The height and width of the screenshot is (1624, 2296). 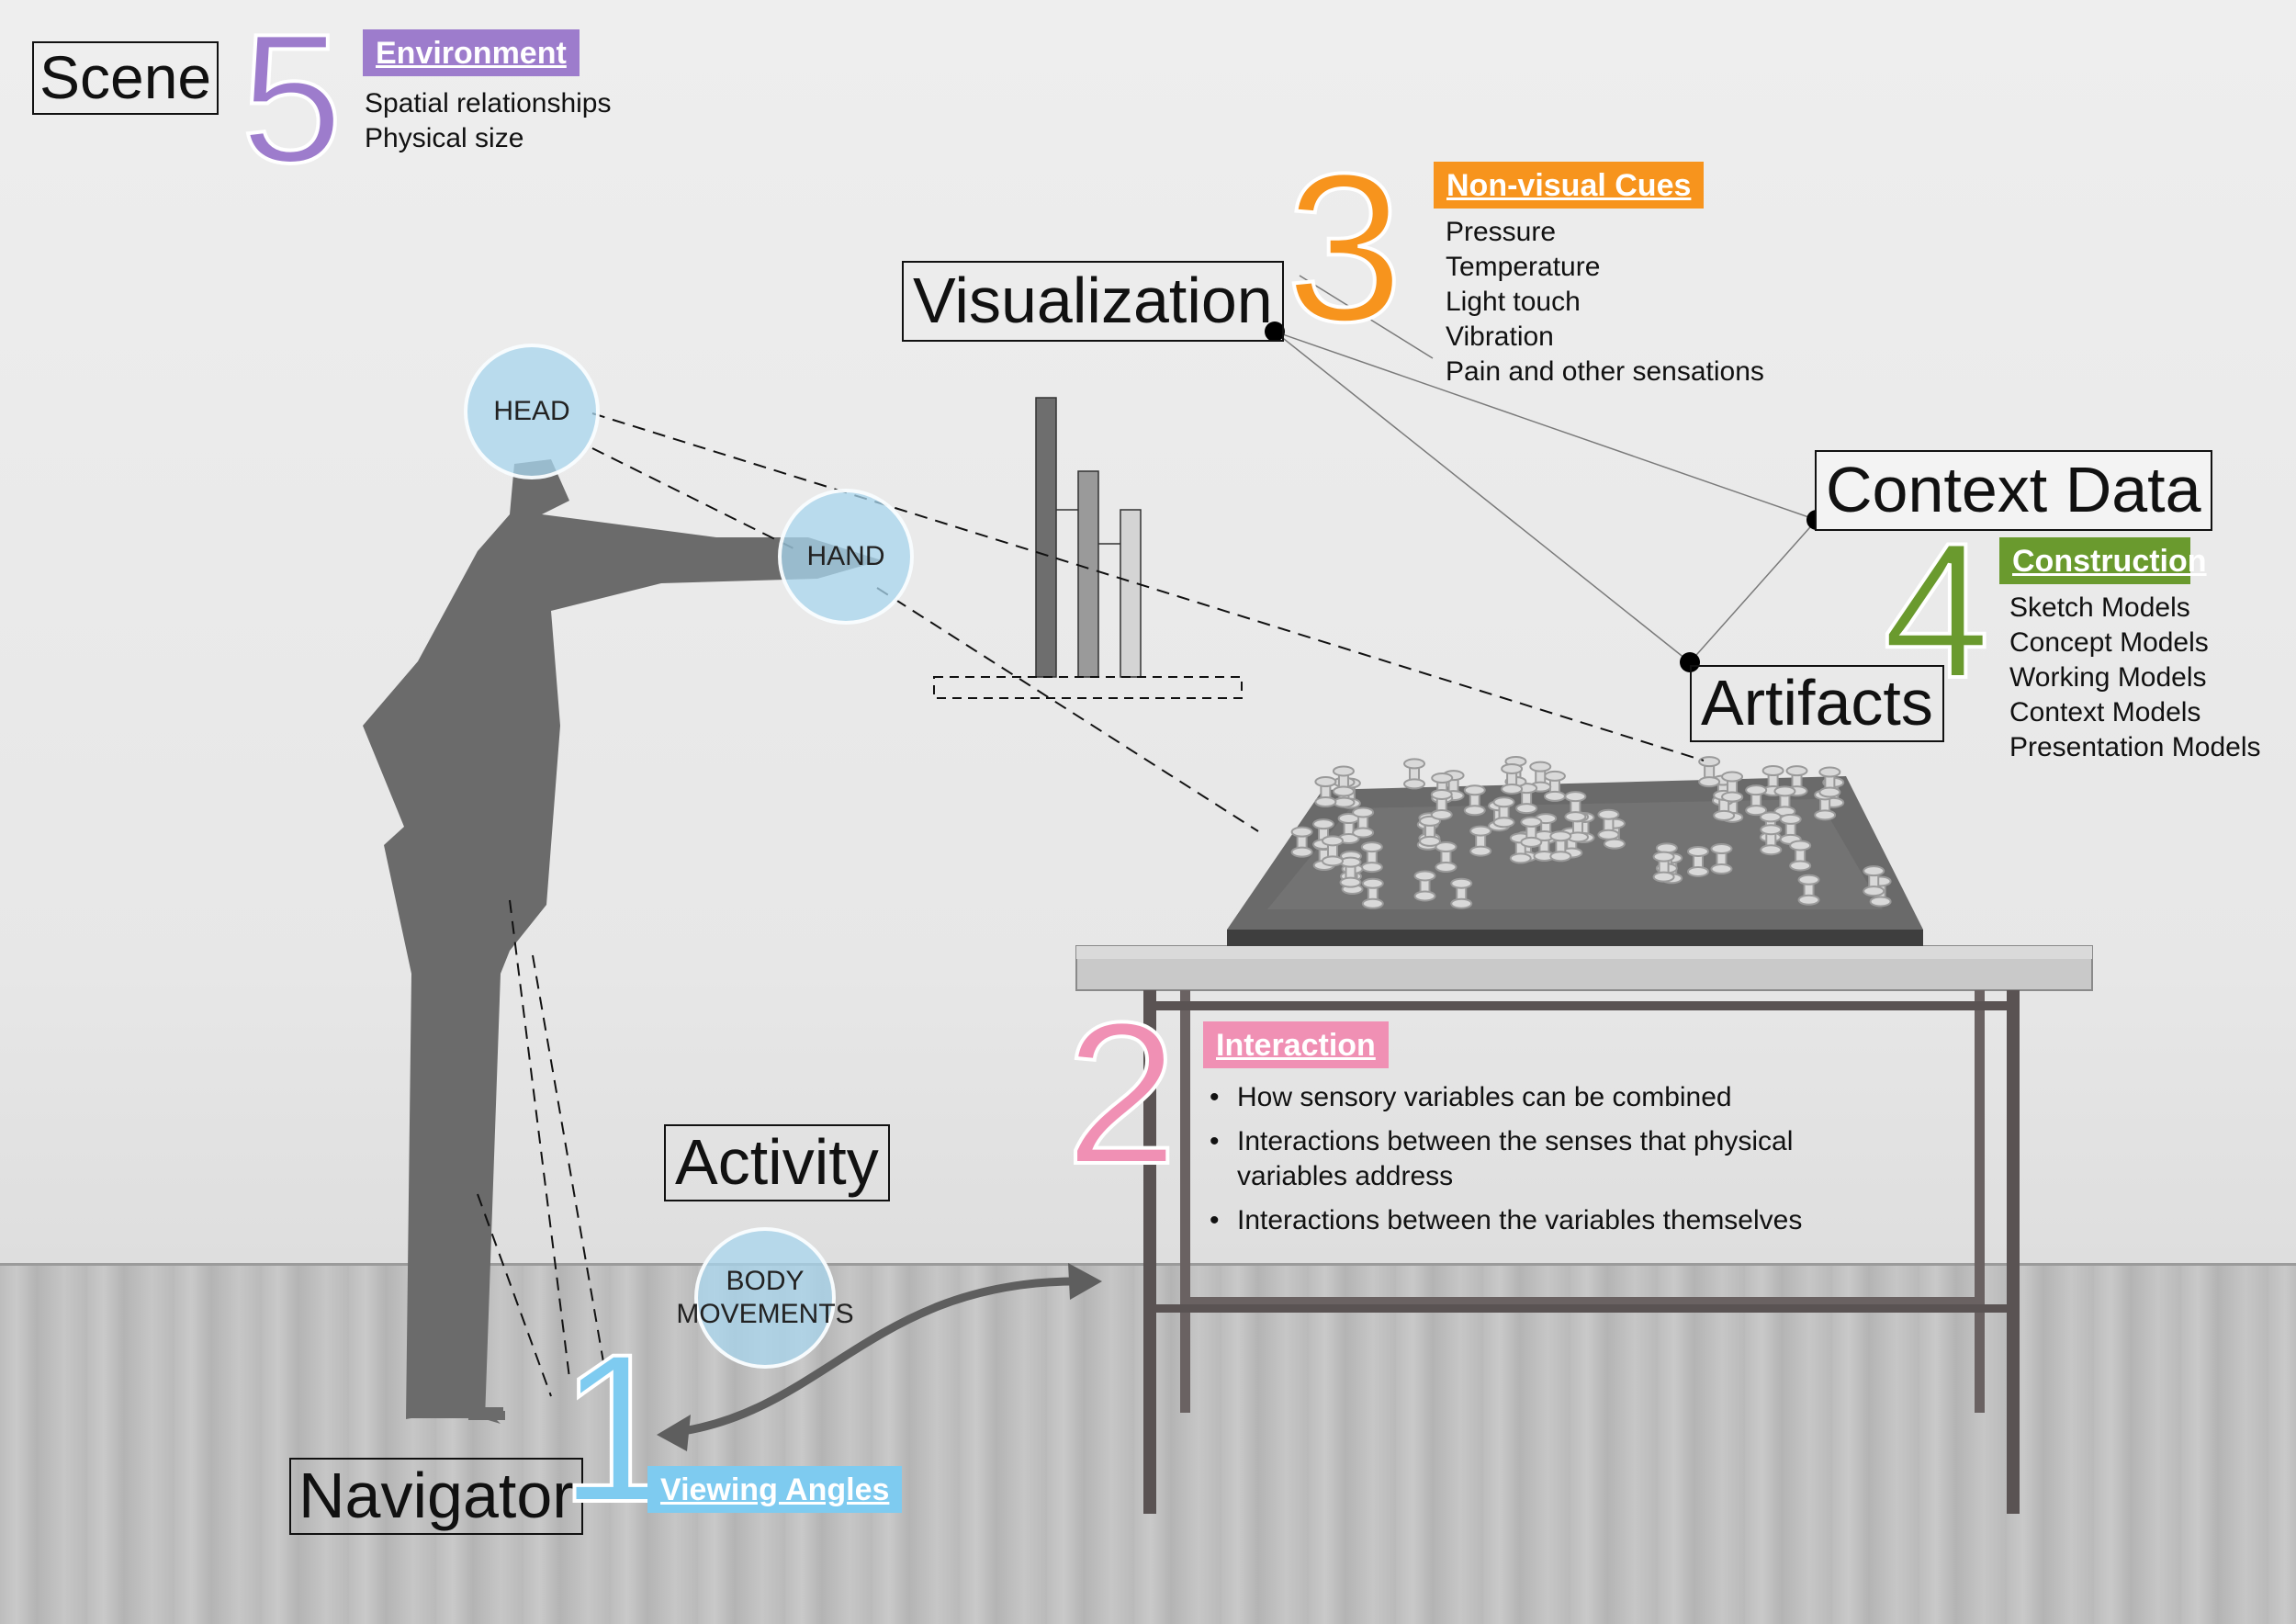 I want to click on section-4-number: 4, so click(x=1937, y=610).